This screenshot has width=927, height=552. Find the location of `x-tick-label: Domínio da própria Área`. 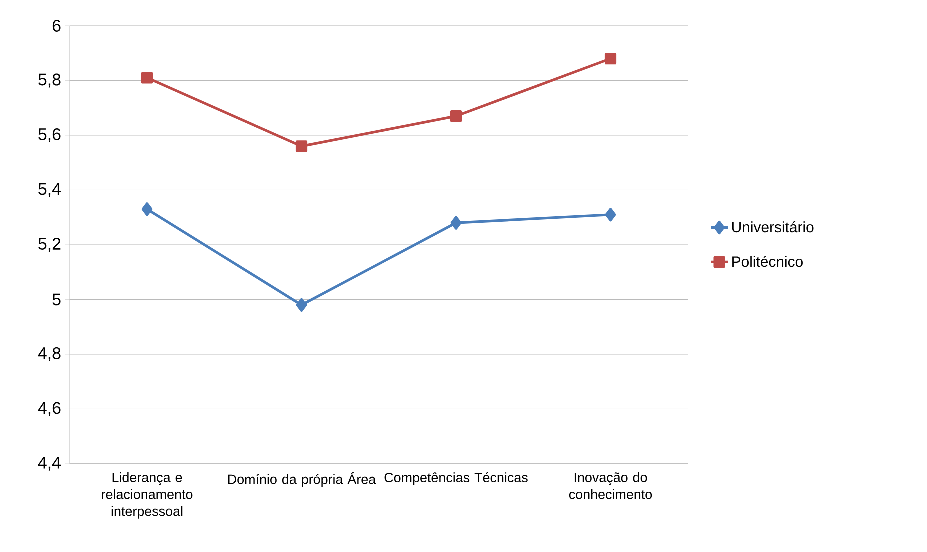

x-tick-label: Domínio da própria Área is located at coordinates (302, 479).